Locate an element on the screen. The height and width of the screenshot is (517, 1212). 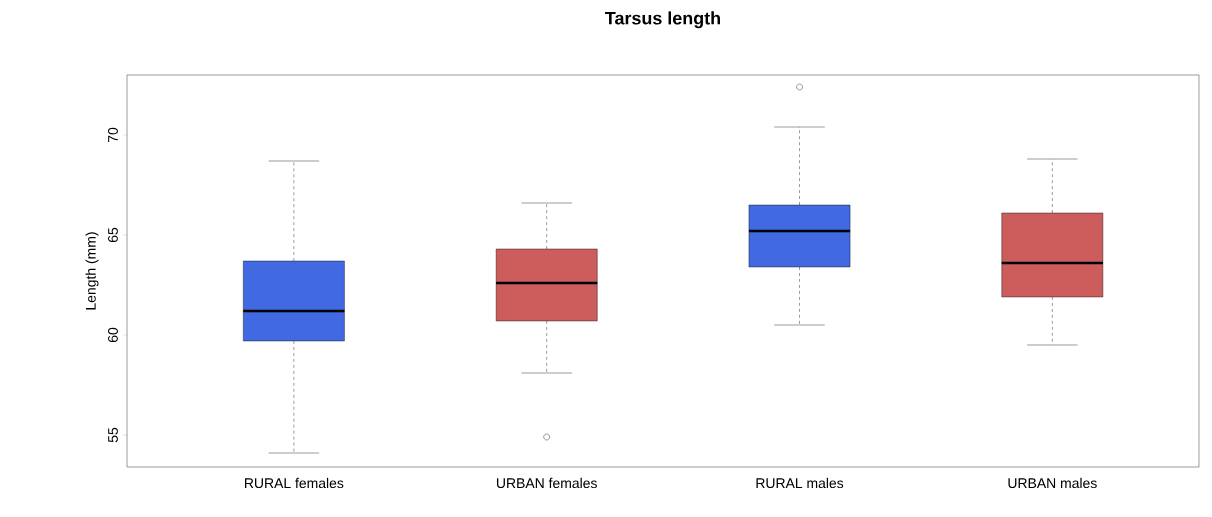
x-tick-label: URBAN males is located at coordinates (1052, 483).